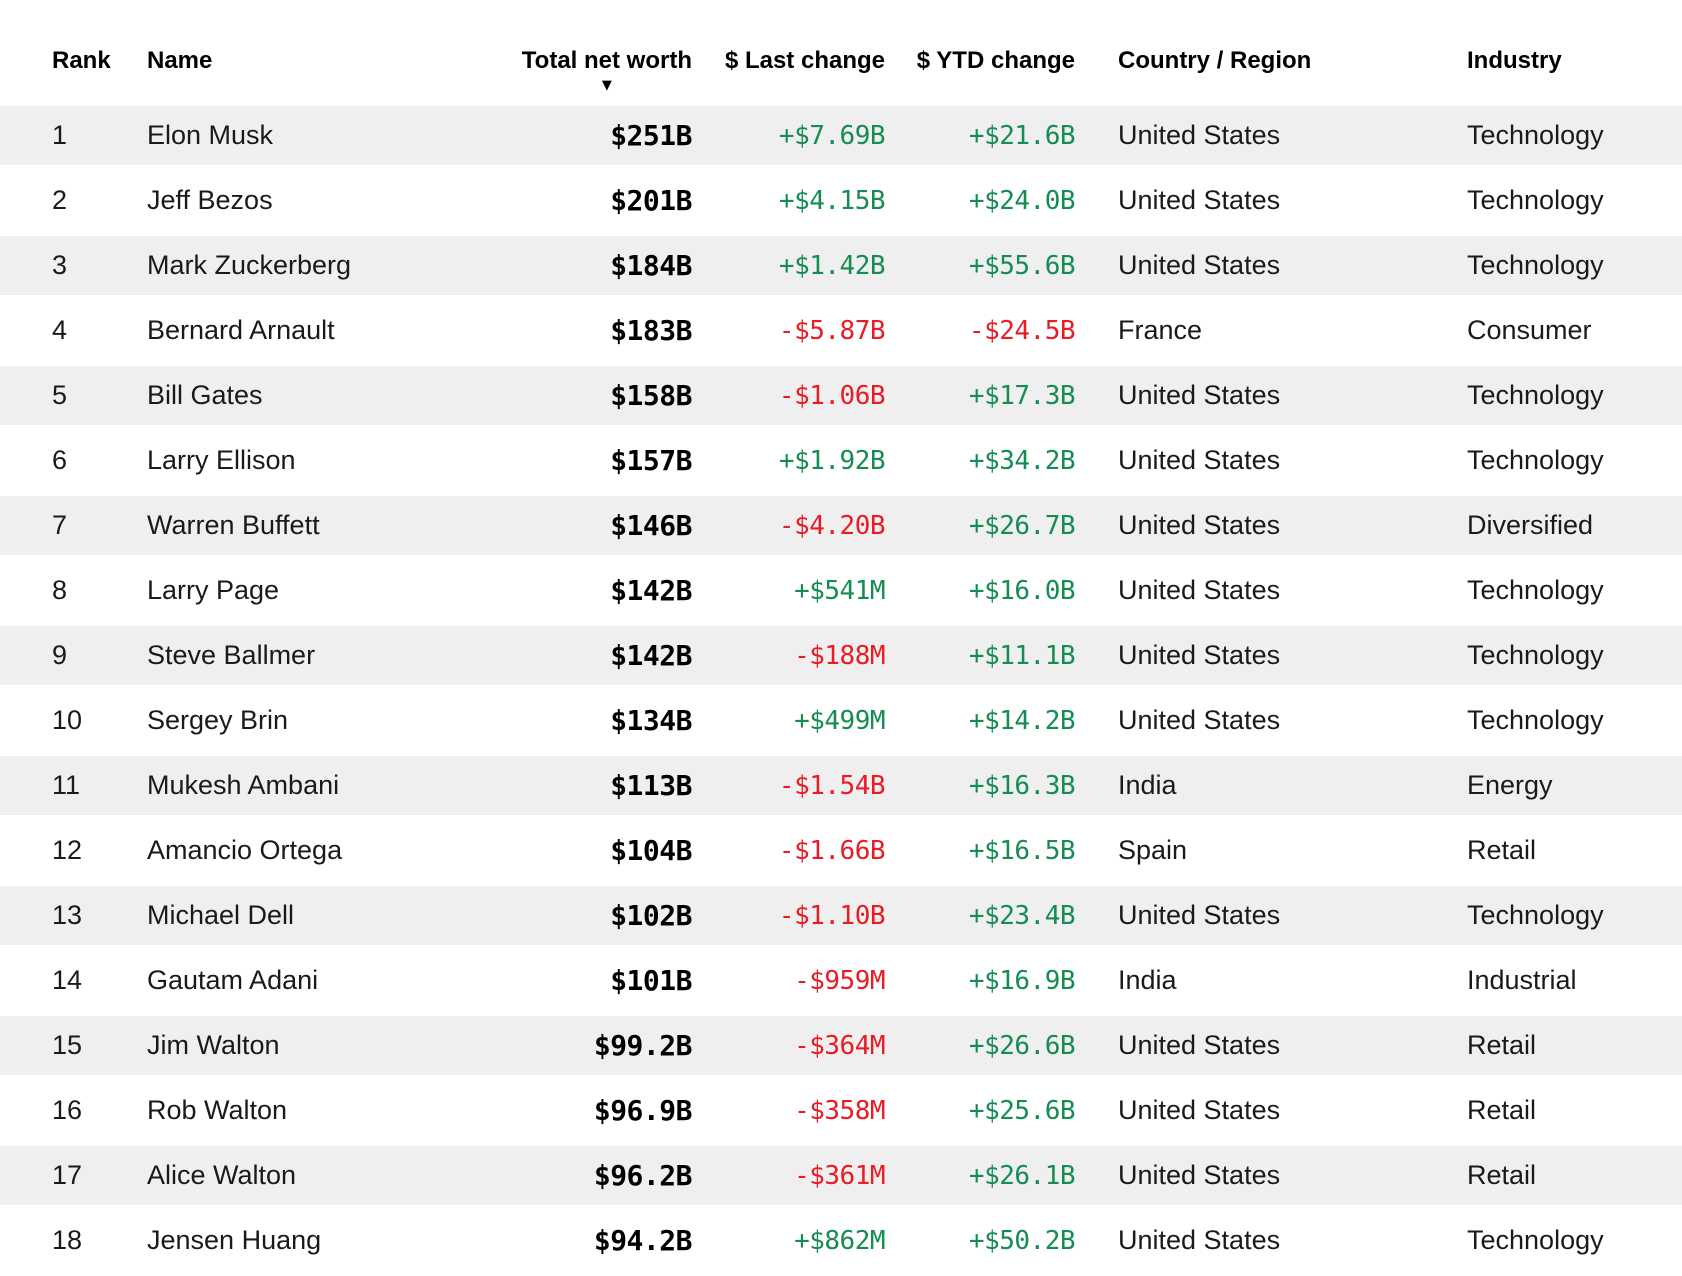 The image size is (1682, 1276). Describe the element at coordinates (60, 525) in the screenshot. I see `rank-cell: 7` at that location.